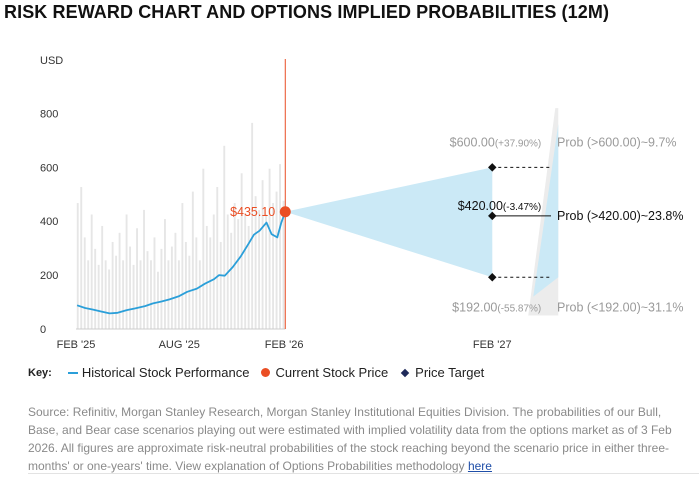 The width and height of the screenshot is (699, 481). I want to click on target-price-value: $420.00, so click(480, 206).